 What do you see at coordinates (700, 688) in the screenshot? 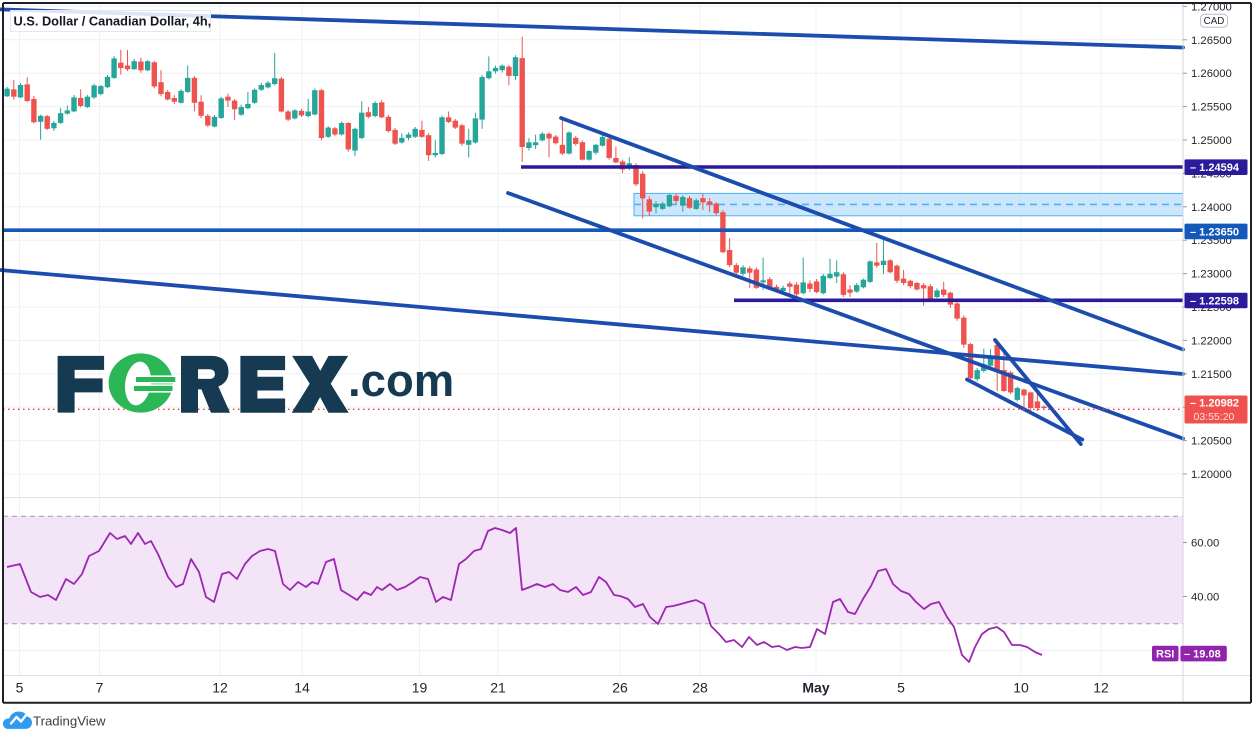
I see `svg-text: 28` at bounding box center [700, 688].